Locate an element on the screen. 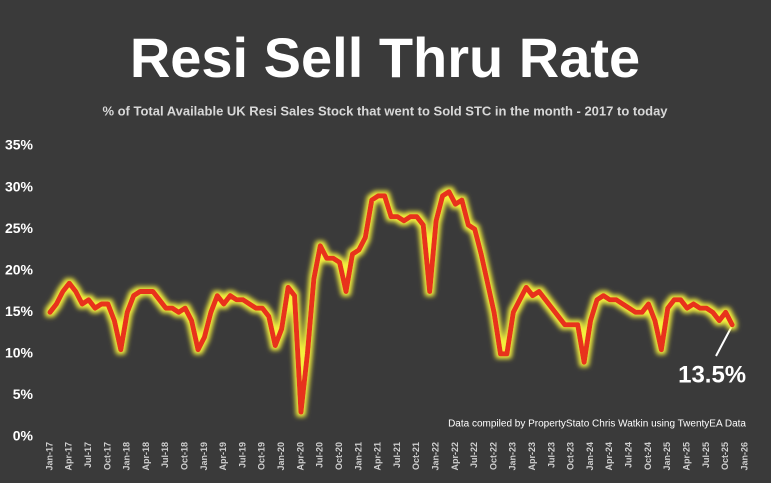 The image size is (771, 483). y-tick-label: 30% is located at coordinates (19, 186).